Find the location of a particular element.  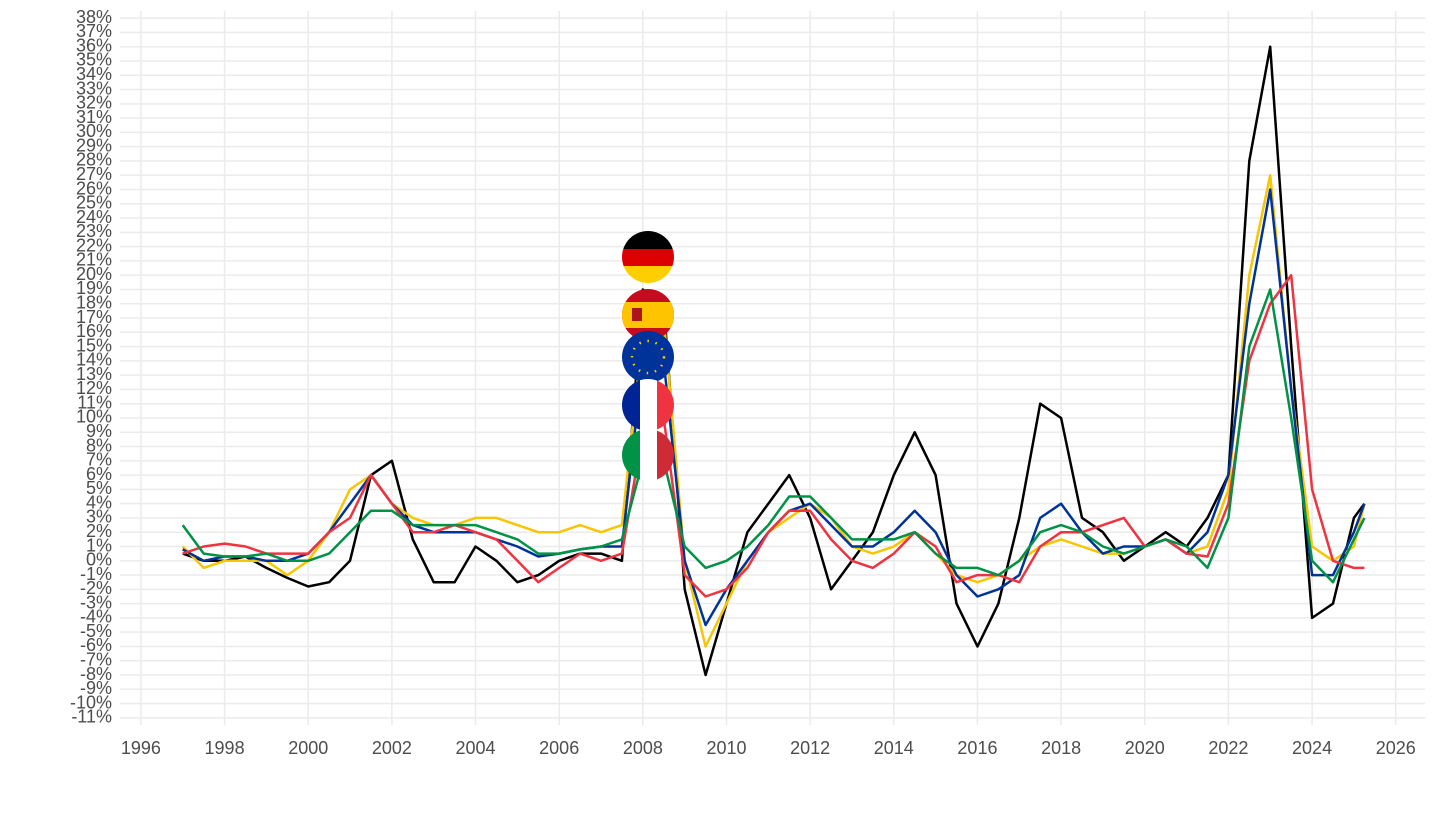

y-tick-label: 38% is located at coordinates (94, 17).